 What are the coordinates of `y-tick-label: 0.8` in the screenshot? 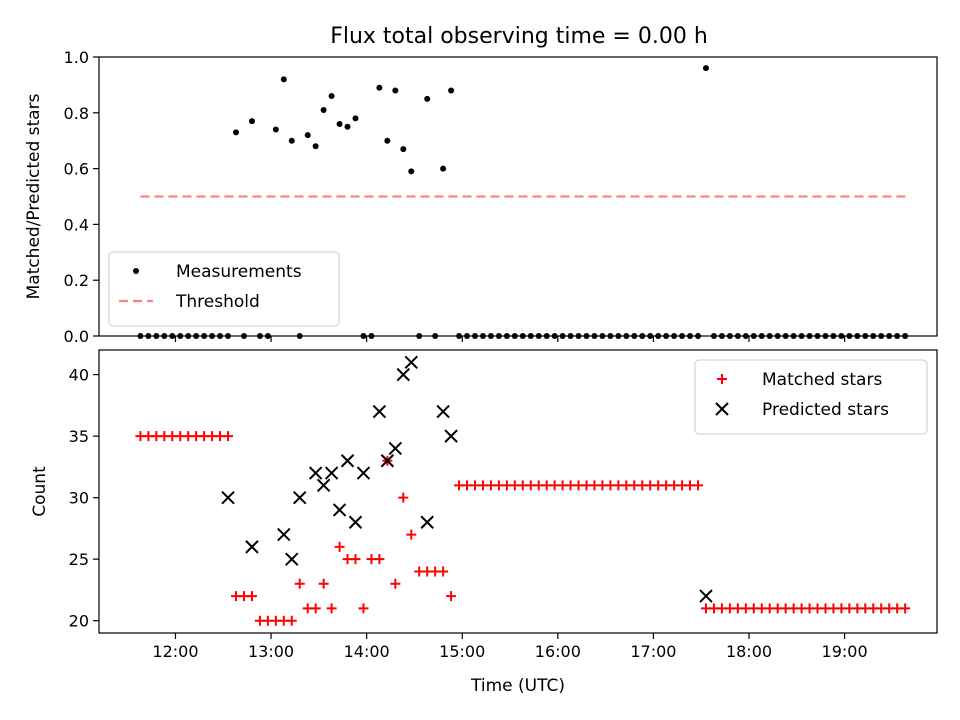 It's located at (76, 113).